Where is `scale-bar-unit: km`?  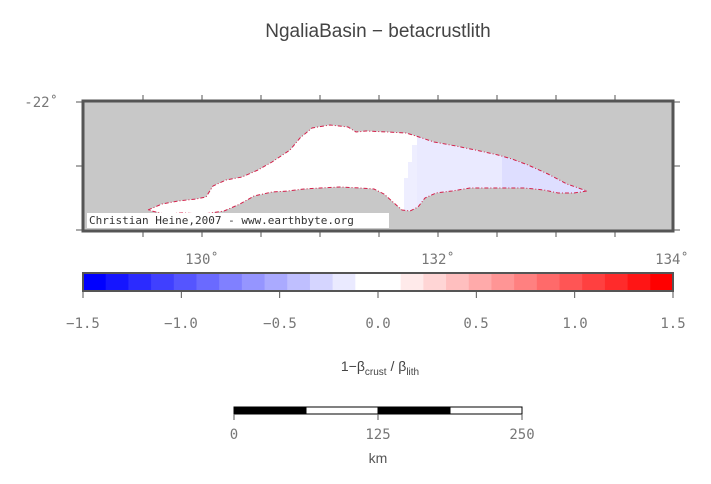 scale-bar-unit: km is located at coordinates (378, 458).